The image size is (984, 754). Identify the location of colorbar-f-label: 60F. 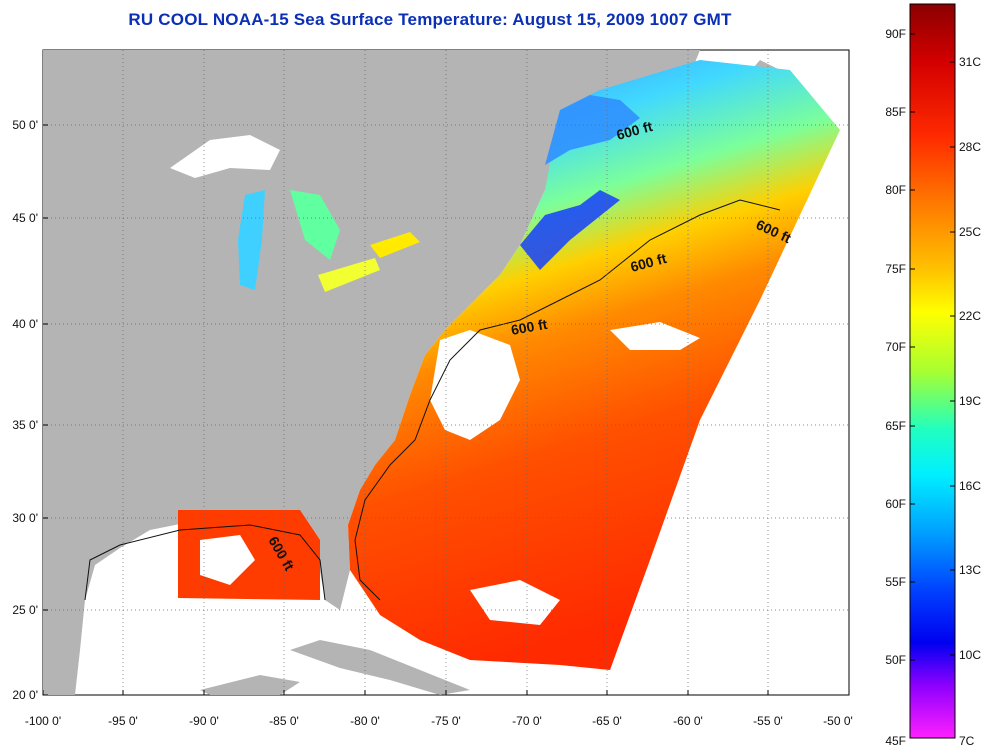
(895, 504).